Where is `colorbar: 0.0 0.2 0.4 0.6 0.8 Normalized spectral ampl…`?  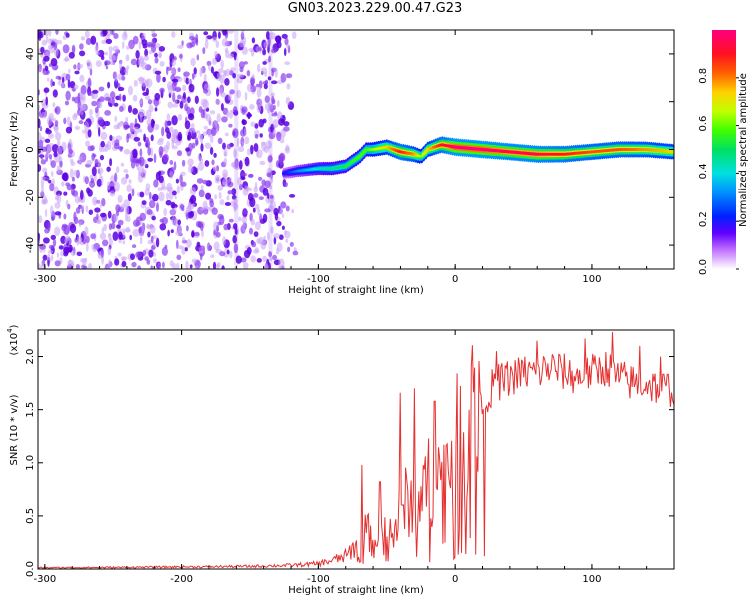 colorbar: 0.0 0.2 0.4 0.6 0.8 Normalized spectral ampl… is located at coordinates (723, 152).